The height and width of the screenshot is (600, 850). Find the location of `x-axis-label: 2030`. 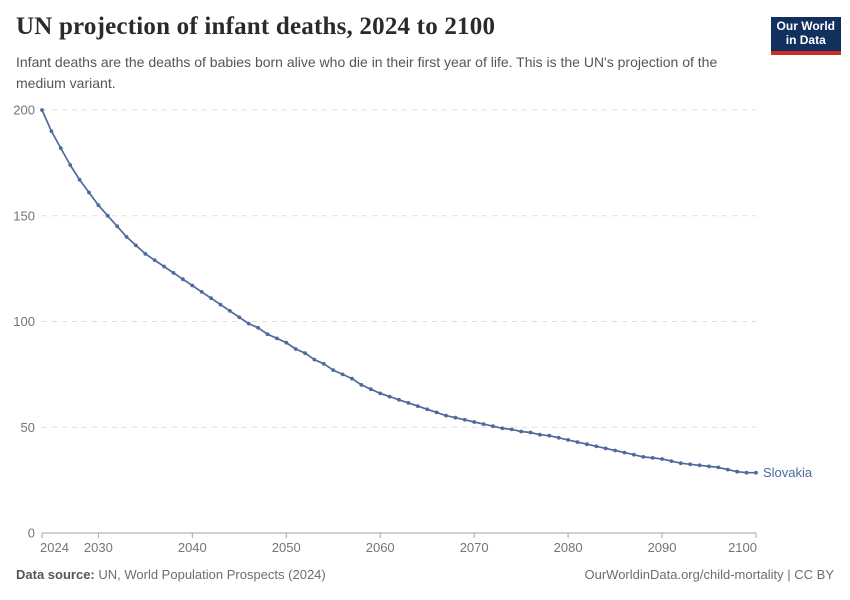

x-axis-label: 2030 is located at coordinates (98, 547).